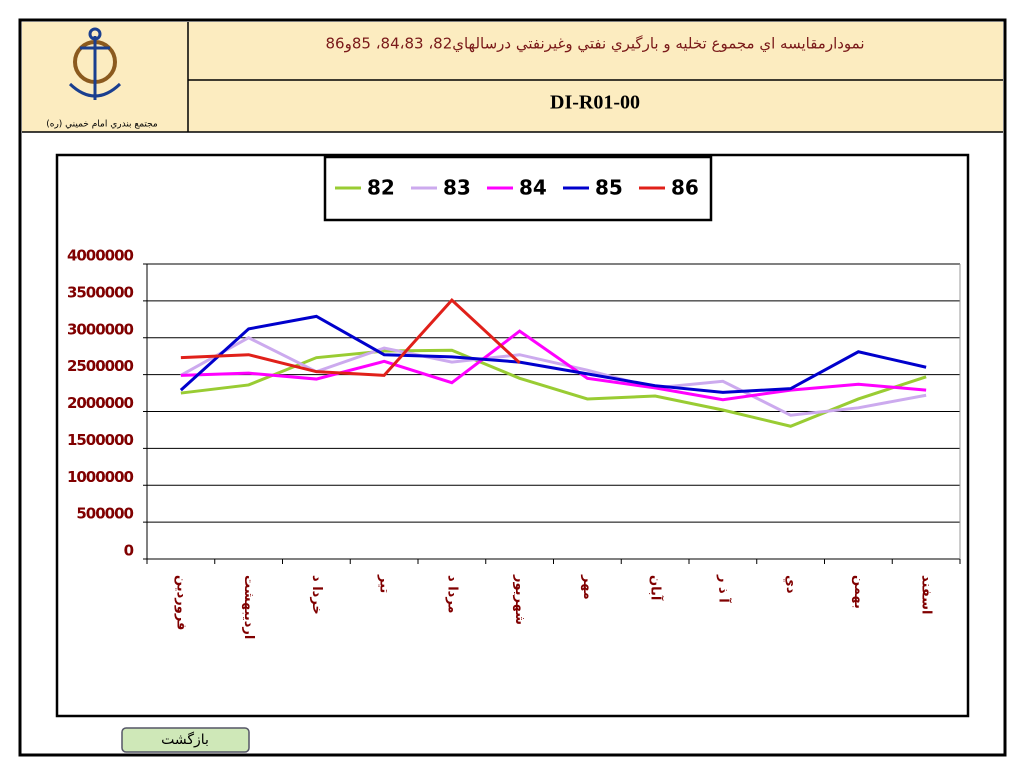 This screenshot has height=772, width=1024. What do you see at coordinates (100, 329) in the screenshot?
I see `y-tick-label: 3000000` at bounding box center [100, 329].